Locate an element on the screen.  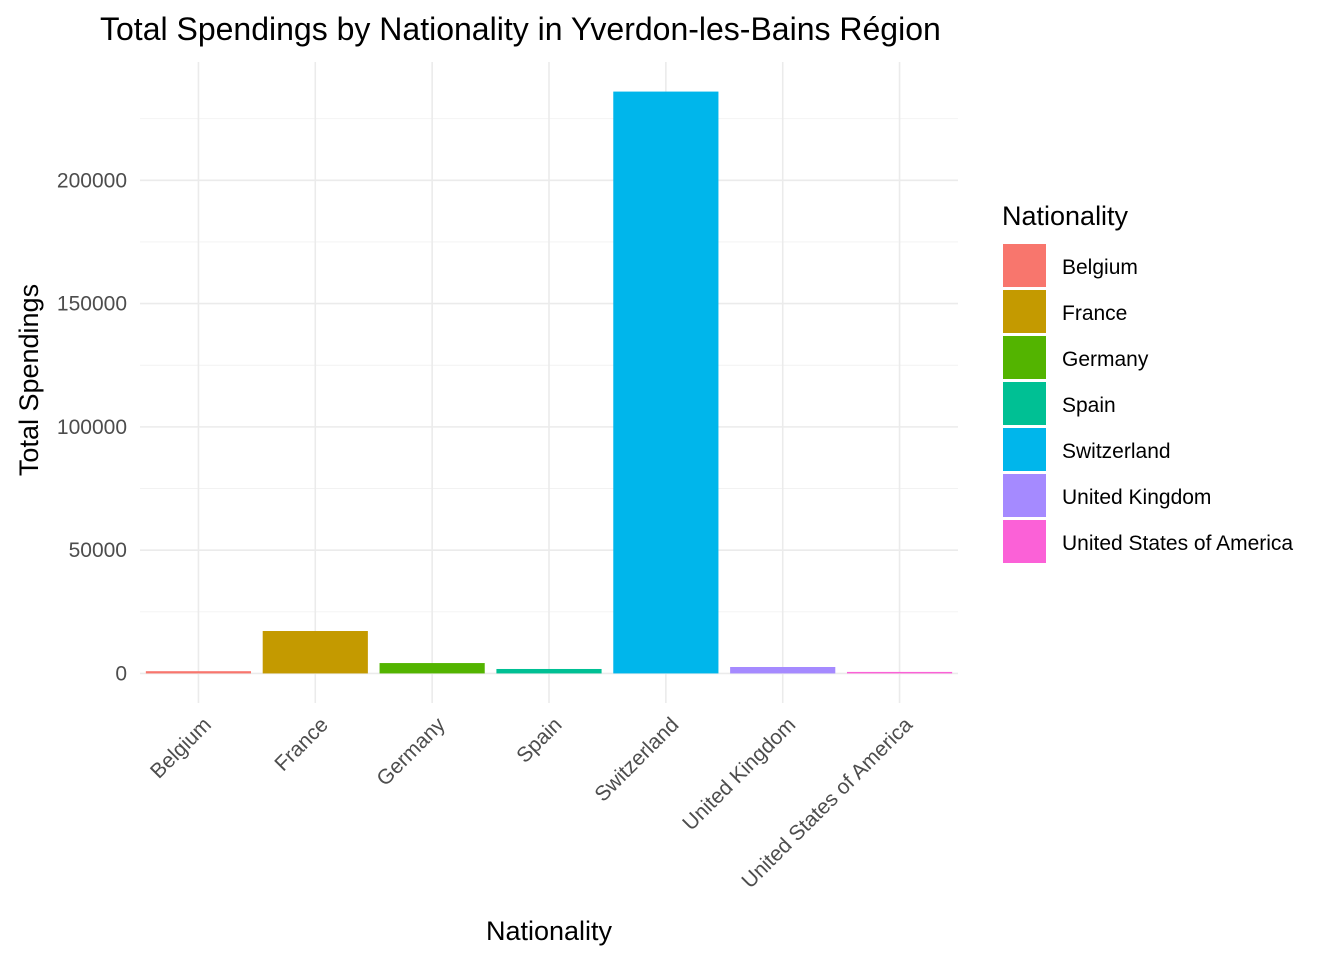
x-tick-label: Belgium is located at coordinates (181, 748).